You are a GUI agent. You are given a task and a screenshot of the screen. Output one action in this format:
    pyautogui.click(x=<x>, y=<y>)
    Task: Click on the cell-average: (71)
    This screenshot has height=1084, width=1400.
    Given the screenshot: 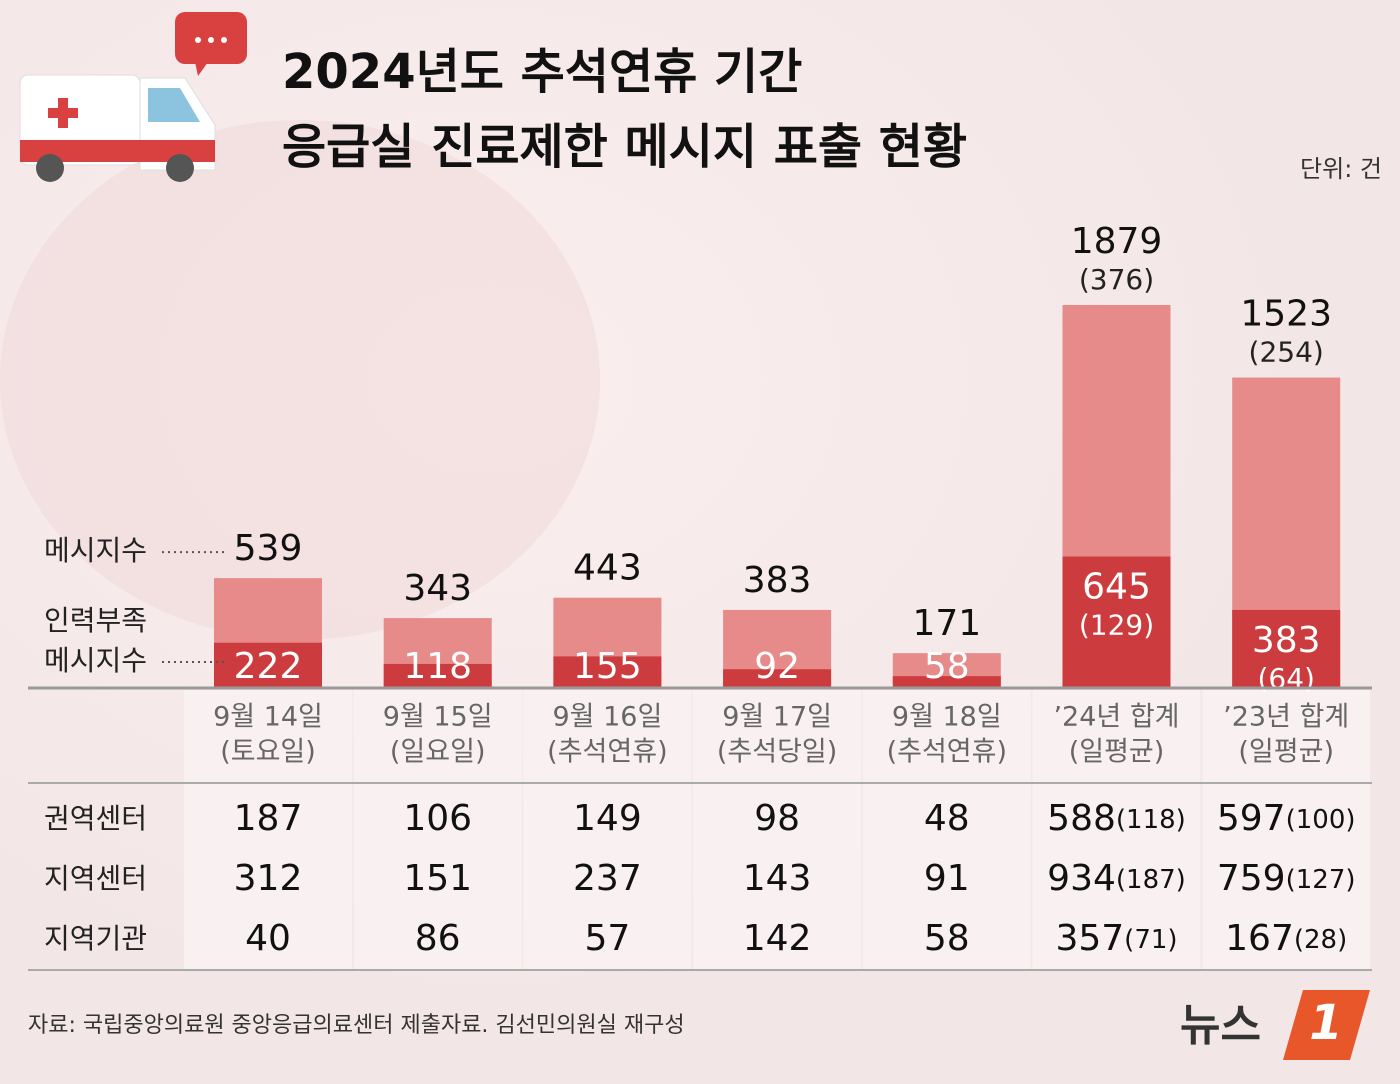 What is the action you would take?
    pyautogui.click(x=1150, y=940)
    